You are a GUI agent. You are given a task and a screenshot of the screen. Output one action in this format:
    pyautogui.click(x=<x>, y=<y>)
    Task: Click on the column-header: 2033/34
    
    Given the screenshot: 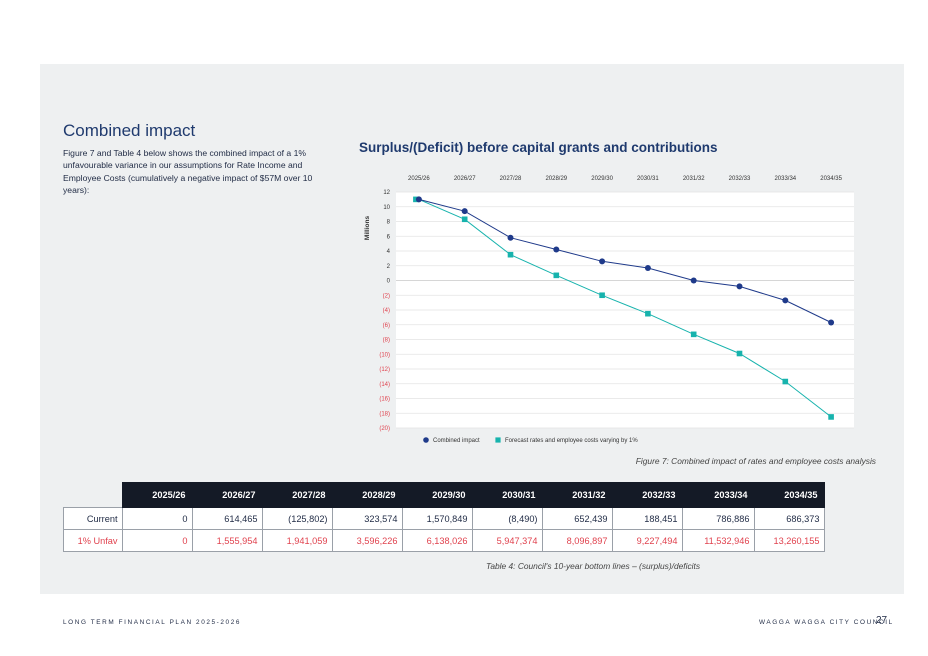 What is the action you would take?
    pyautogui.click(x=718, y=495)
    